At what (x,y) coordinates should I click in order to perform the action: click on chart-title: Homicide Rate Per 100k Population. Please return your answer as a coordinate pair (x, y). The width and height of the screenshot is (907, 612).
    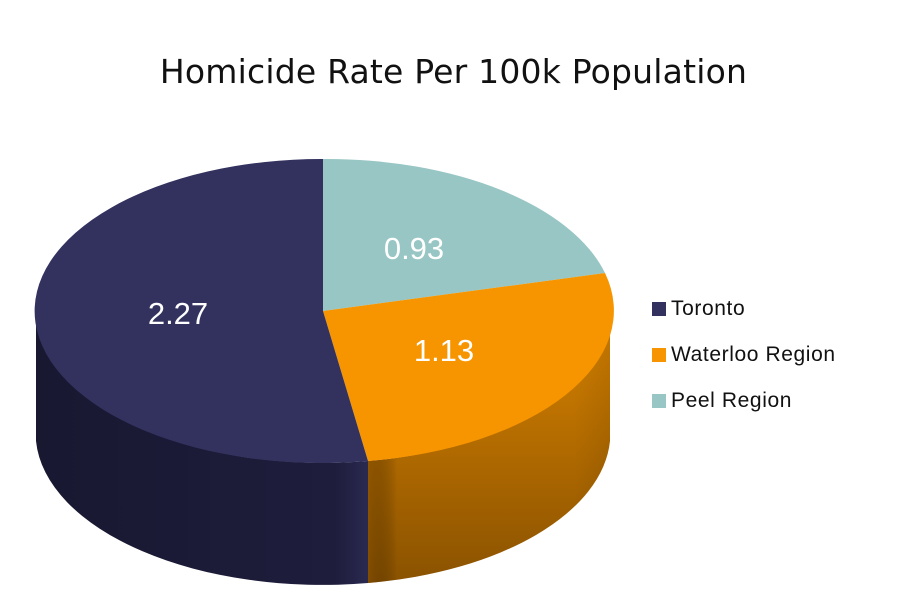
    Looking at the image, I should click on (453, 71).